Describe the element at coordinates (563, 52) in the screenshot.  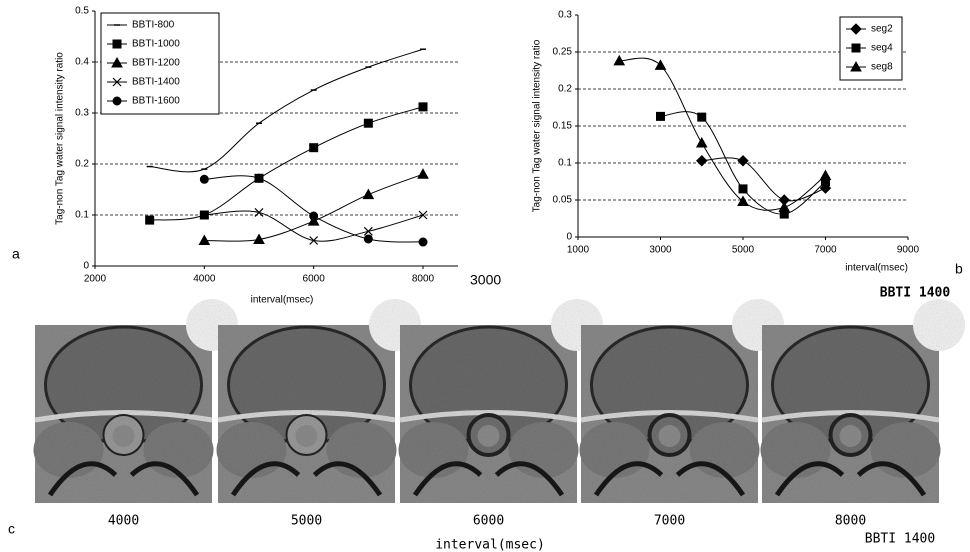
I see `y-tick-label: 0.25` at that location.